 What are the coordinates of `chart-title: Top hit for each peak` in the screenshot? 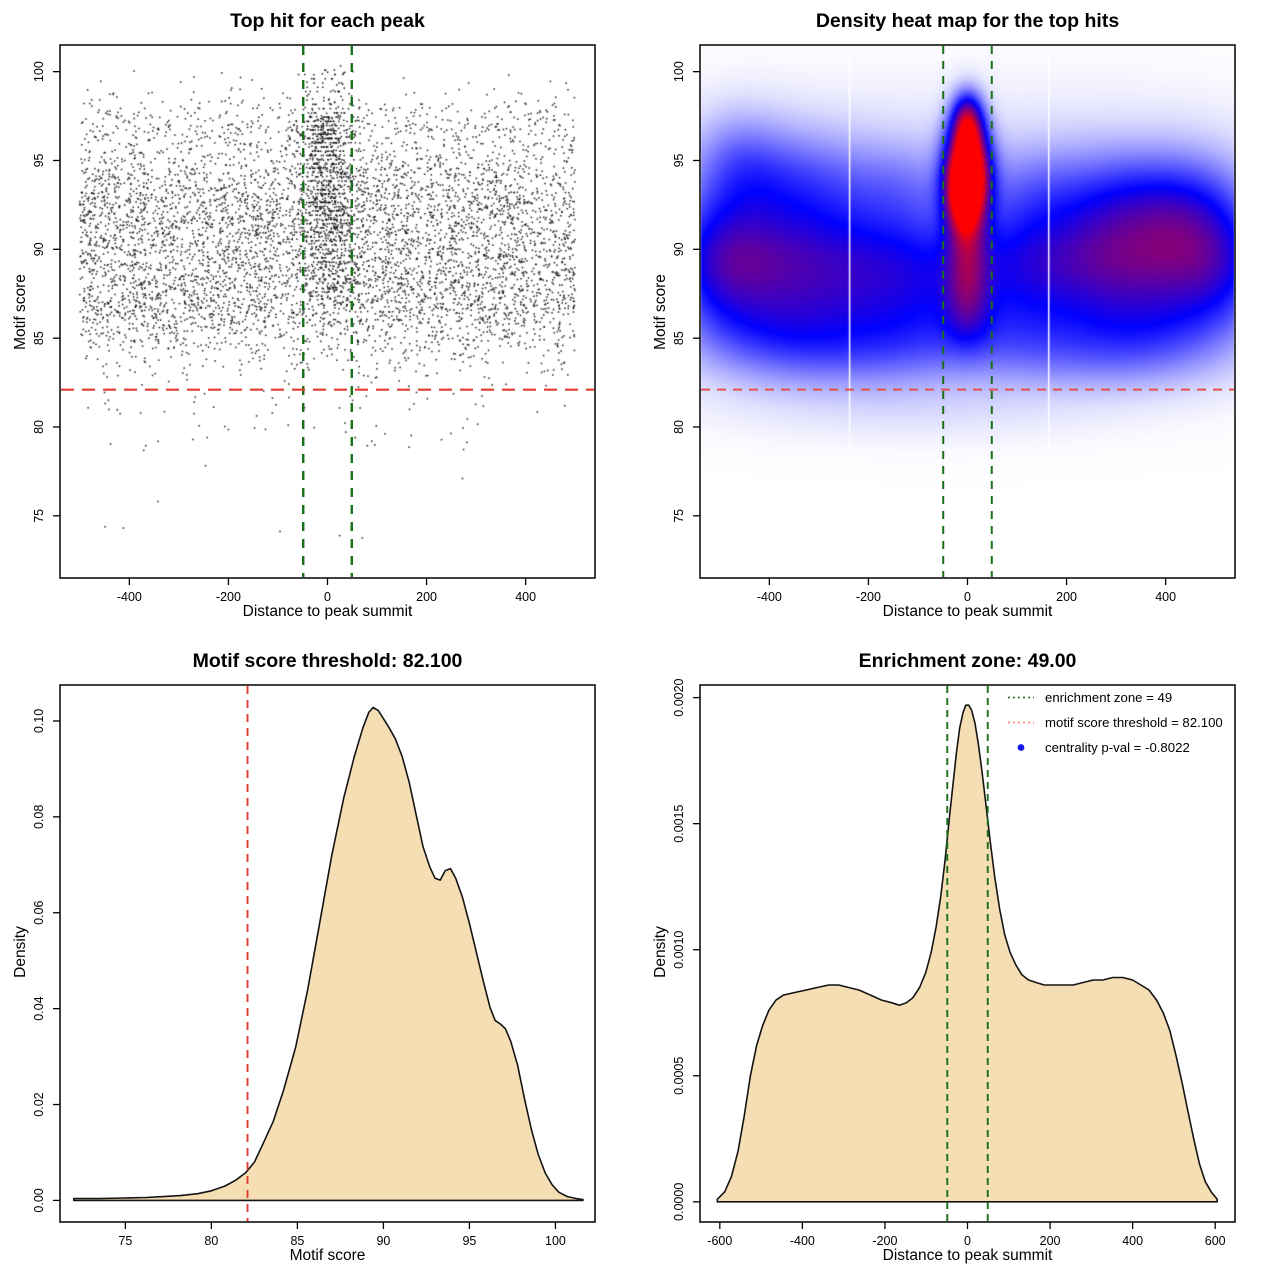 It's located at (327, 21).